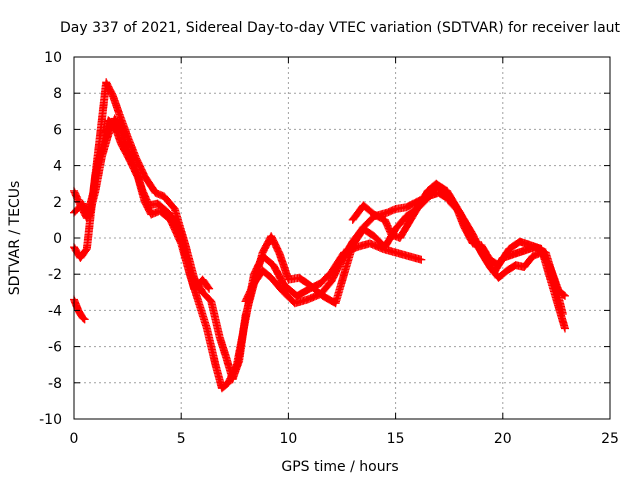 The height and width of the screenshot is (480, 640). I want to click on x-tick-label: 25, so click(610, 439).